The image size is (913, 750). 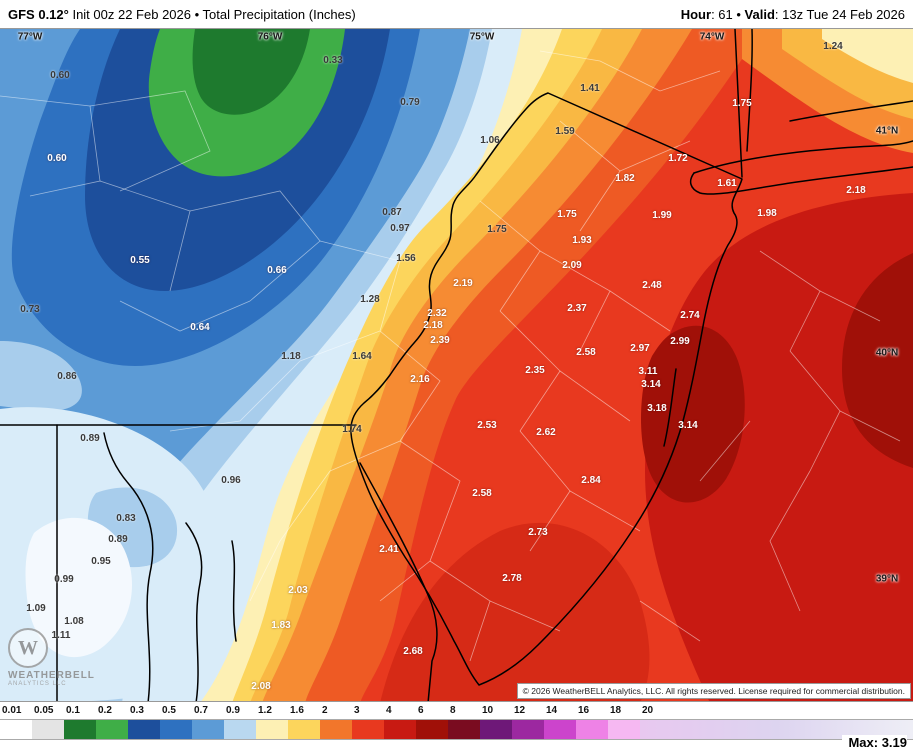 What do you see at coordinates (137, 710) in the screenshot?
I see `legend-tick: 0.3` at bounding box center [137, 710].